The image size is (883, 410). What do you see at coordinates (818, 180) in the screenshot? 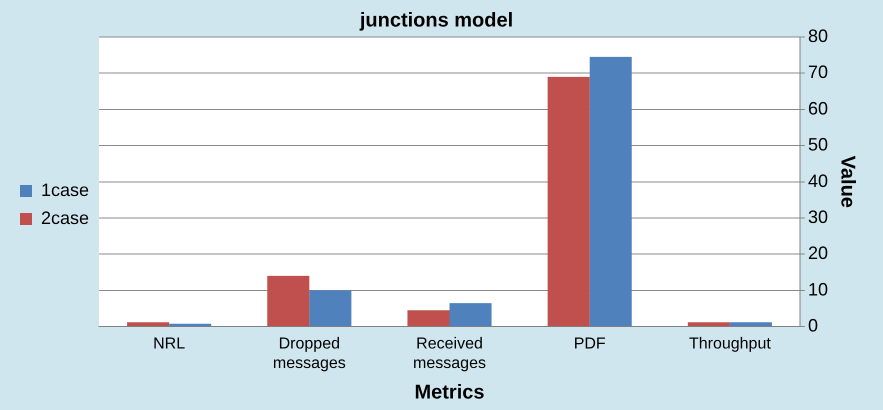
I see `y-tick-label: 40` at bounding box center [818, 180].